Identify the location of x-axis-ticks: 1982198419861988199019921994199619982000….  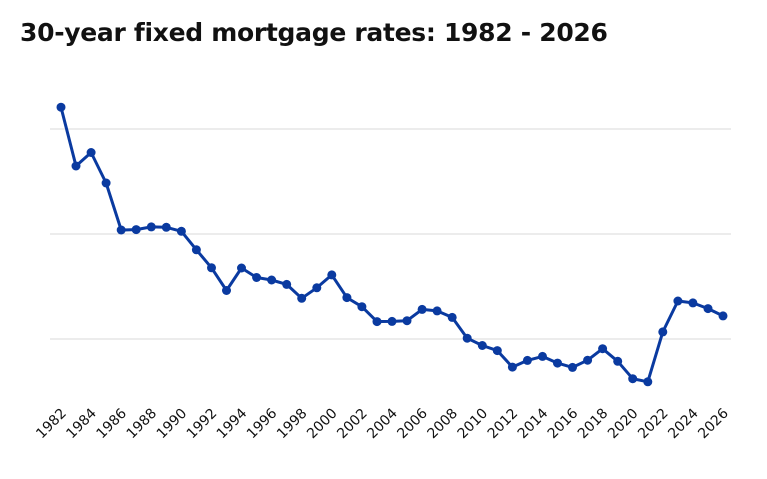
(382, 423).